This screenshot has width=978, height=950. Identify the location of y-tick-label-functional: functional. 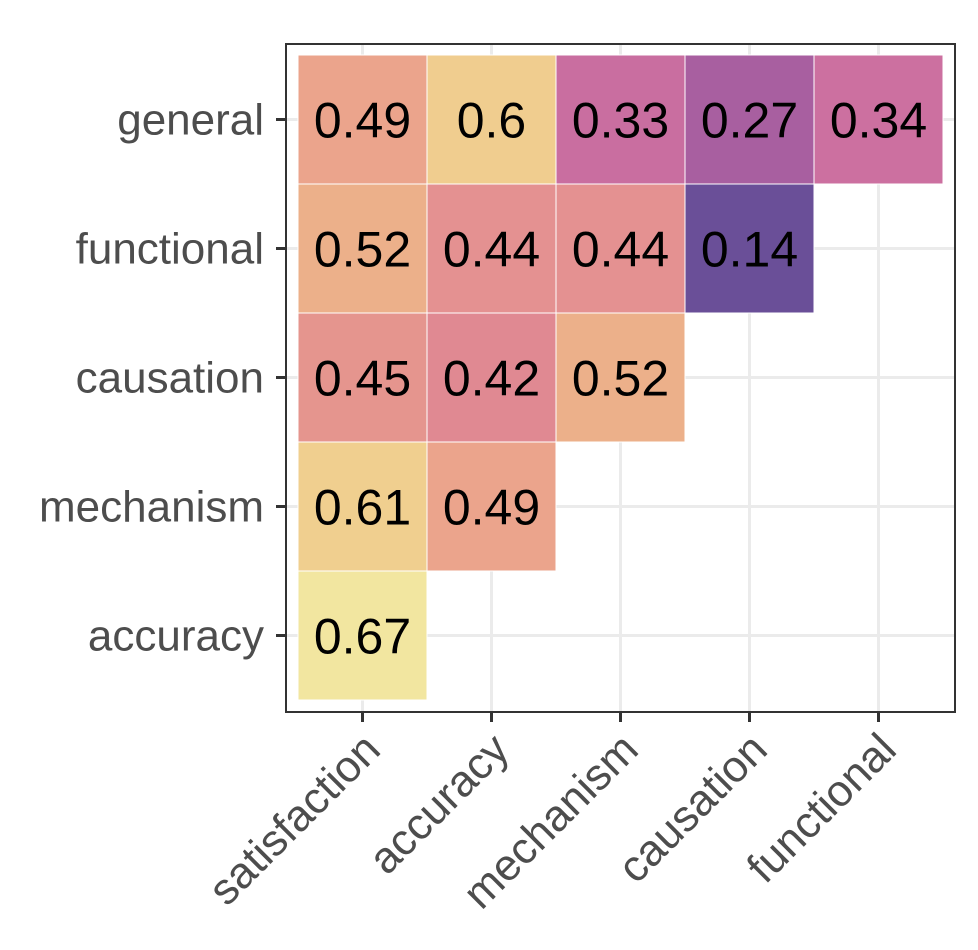
(170, 249).